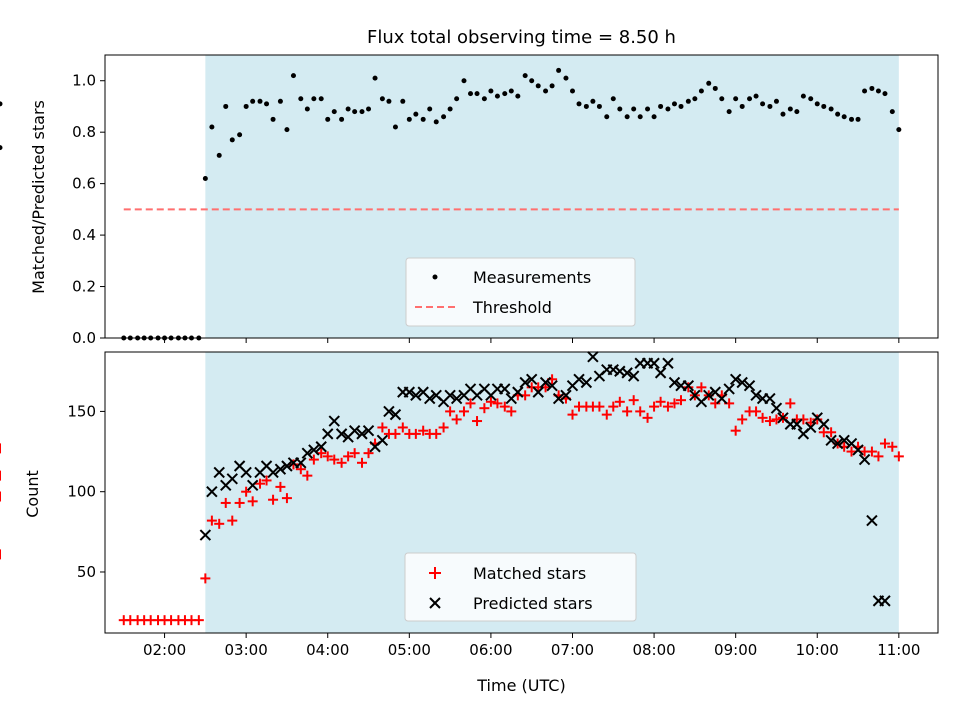 This screenshot has width=960, height=720. Describe the element at coordinates (81, 492) in the screenshot. I see `bottom-ytick-label: 100` at that location.